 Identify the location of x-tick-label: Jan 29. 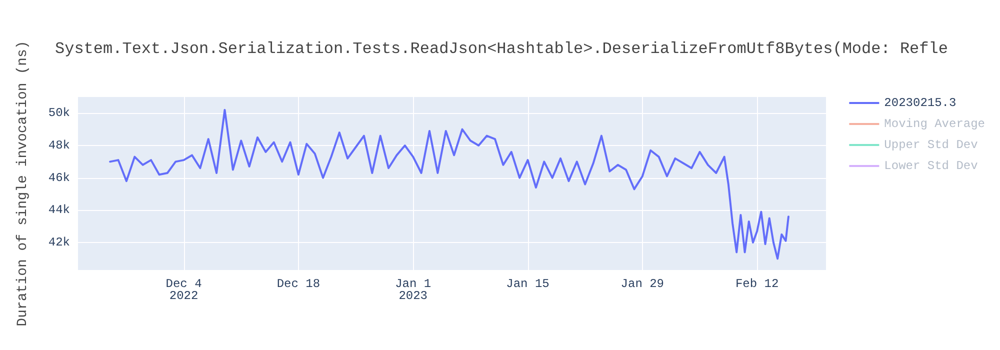
(642, 284).